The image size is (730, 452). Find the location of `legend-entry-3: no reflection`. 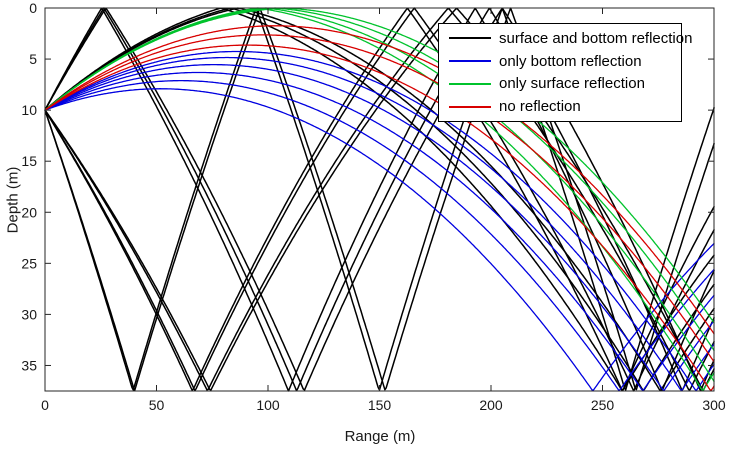

legend-entry-3: no reflection is located at coordinates (560, 107).